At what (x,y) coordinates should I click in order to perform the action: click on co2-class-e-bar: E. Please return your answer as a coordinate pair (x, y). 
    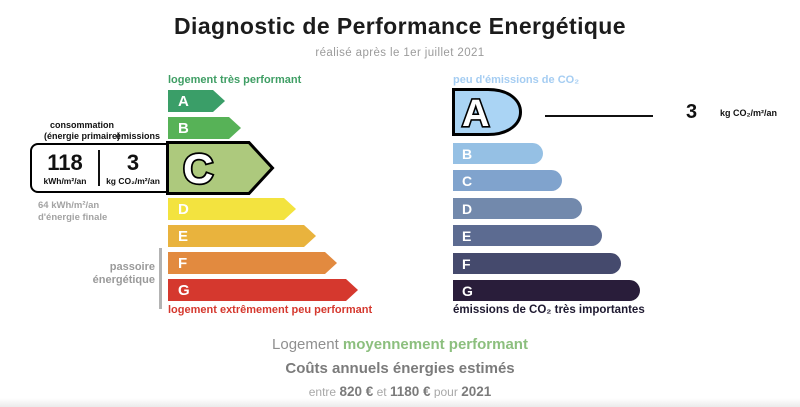
    Looking at the image, I should click on (527, 235).